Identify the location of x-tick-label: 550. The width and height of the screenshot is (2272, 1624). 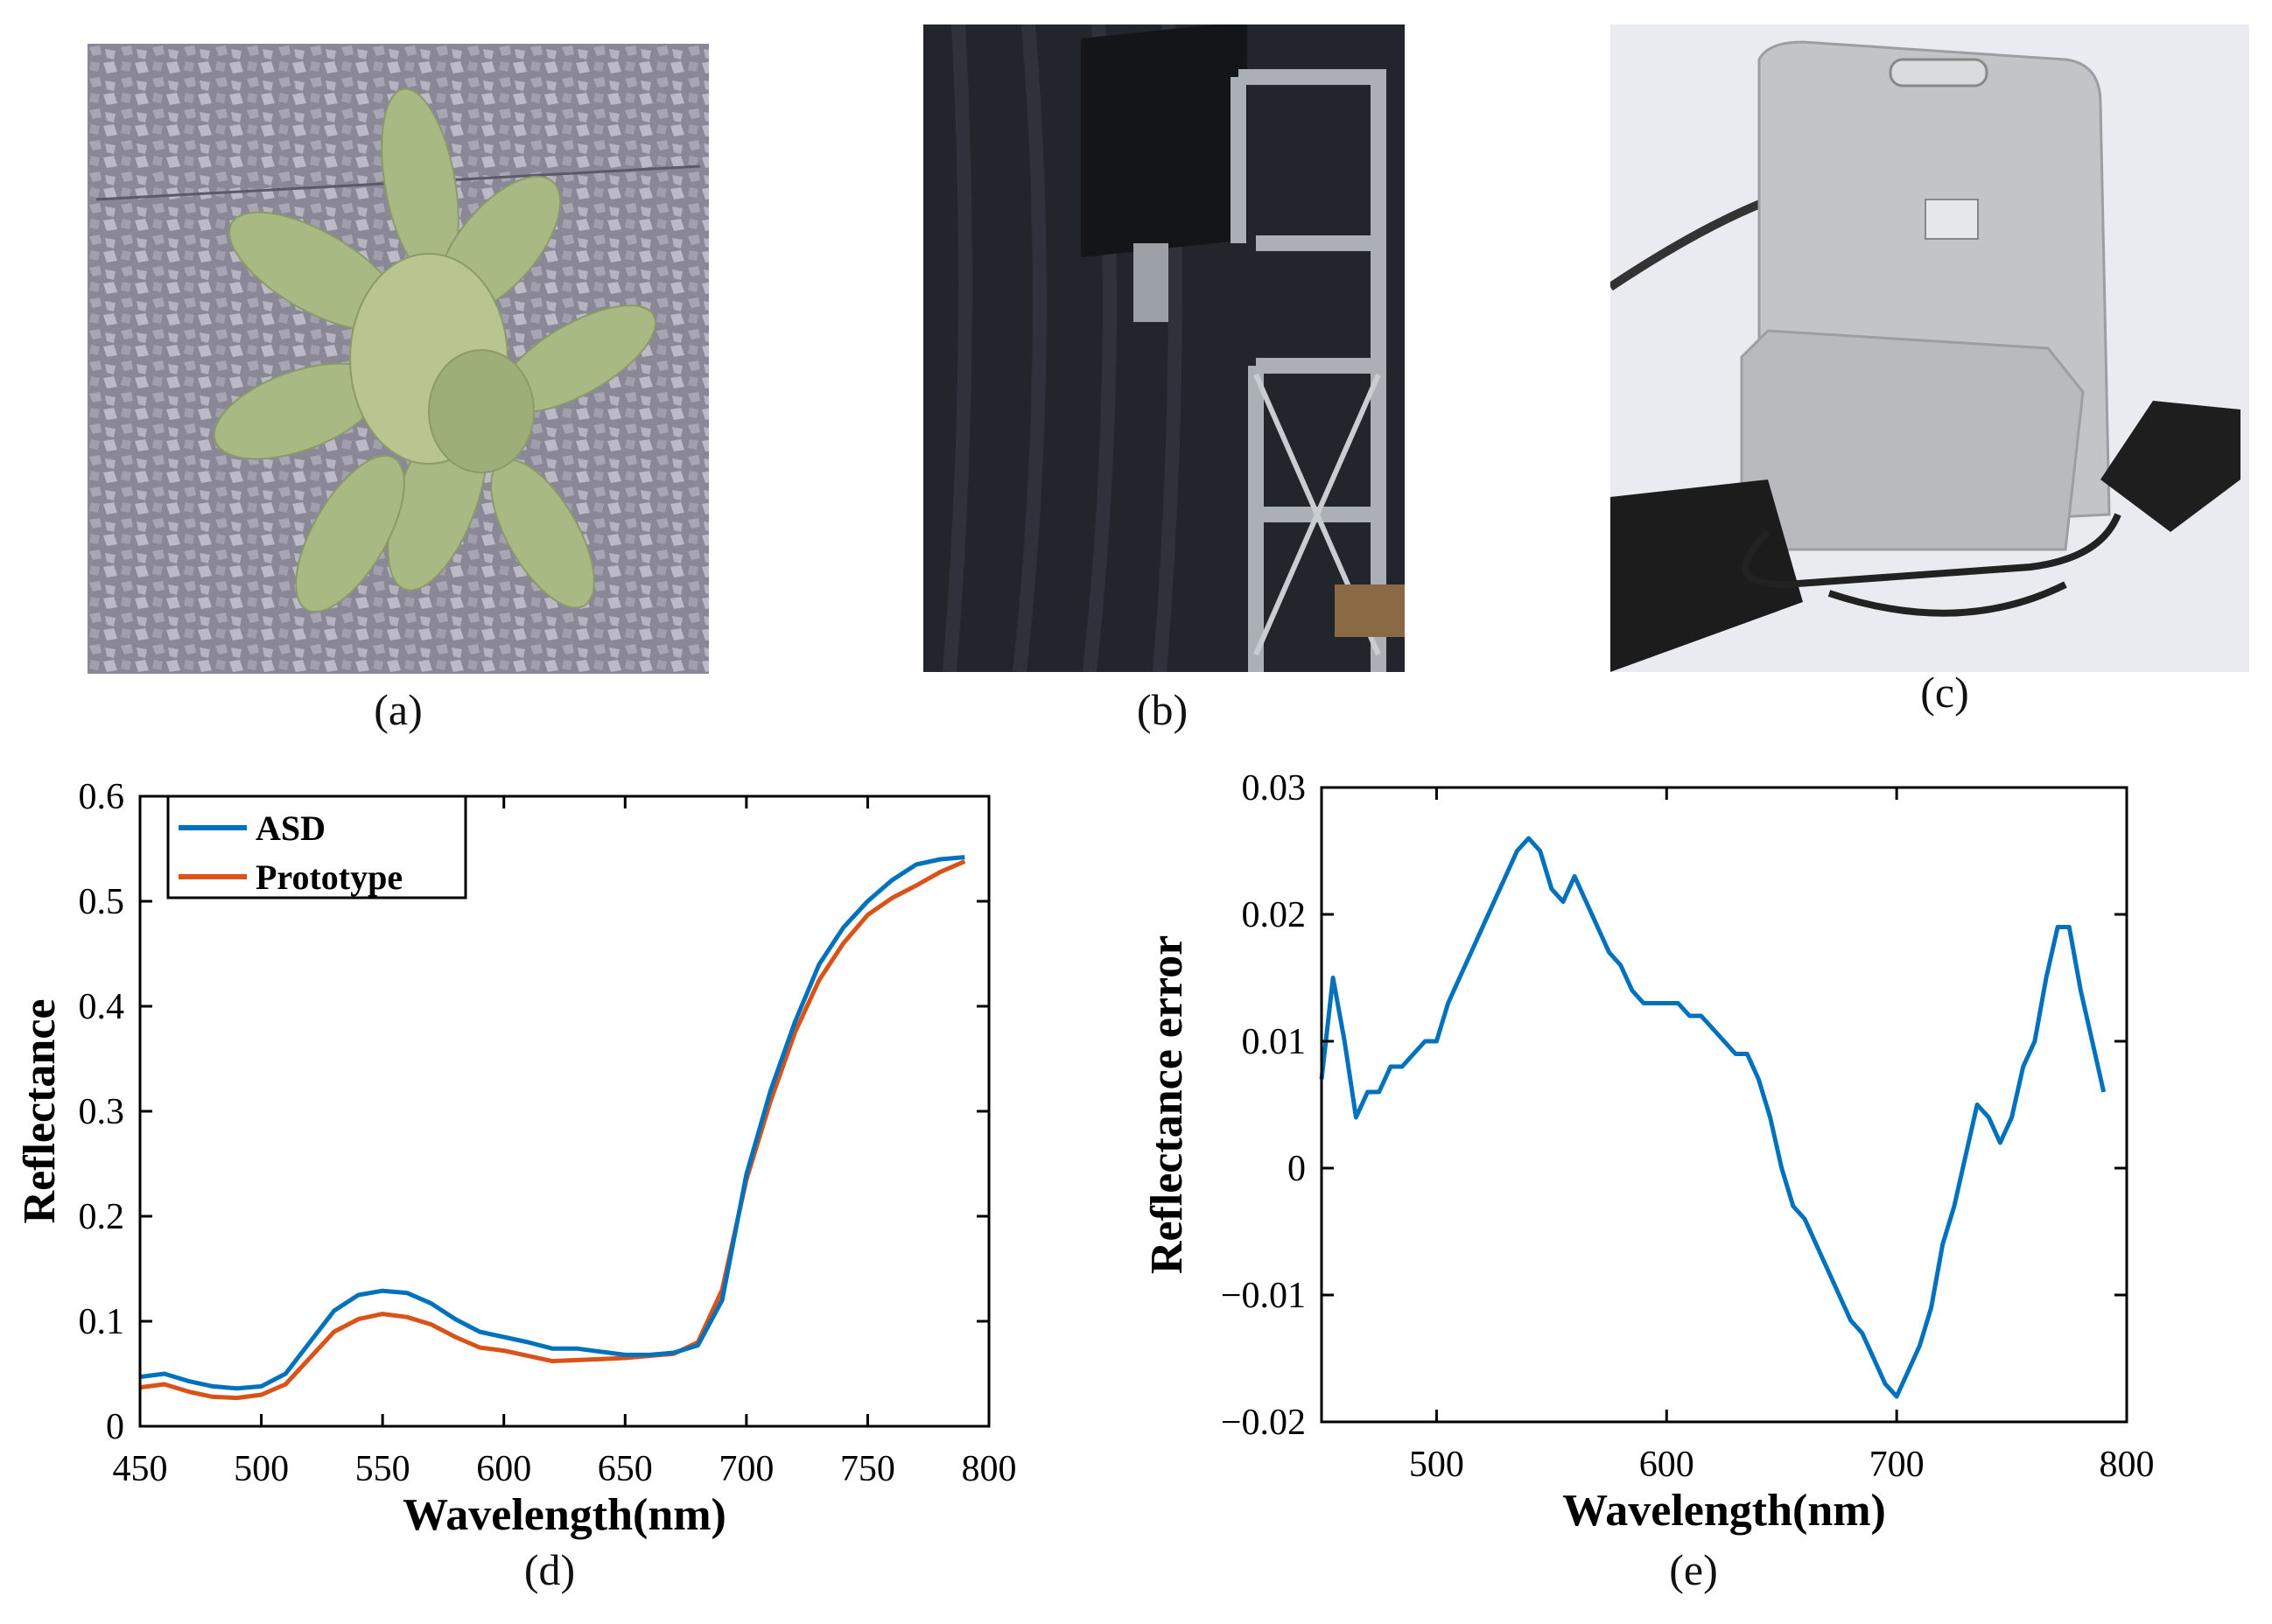
(382, 1469).